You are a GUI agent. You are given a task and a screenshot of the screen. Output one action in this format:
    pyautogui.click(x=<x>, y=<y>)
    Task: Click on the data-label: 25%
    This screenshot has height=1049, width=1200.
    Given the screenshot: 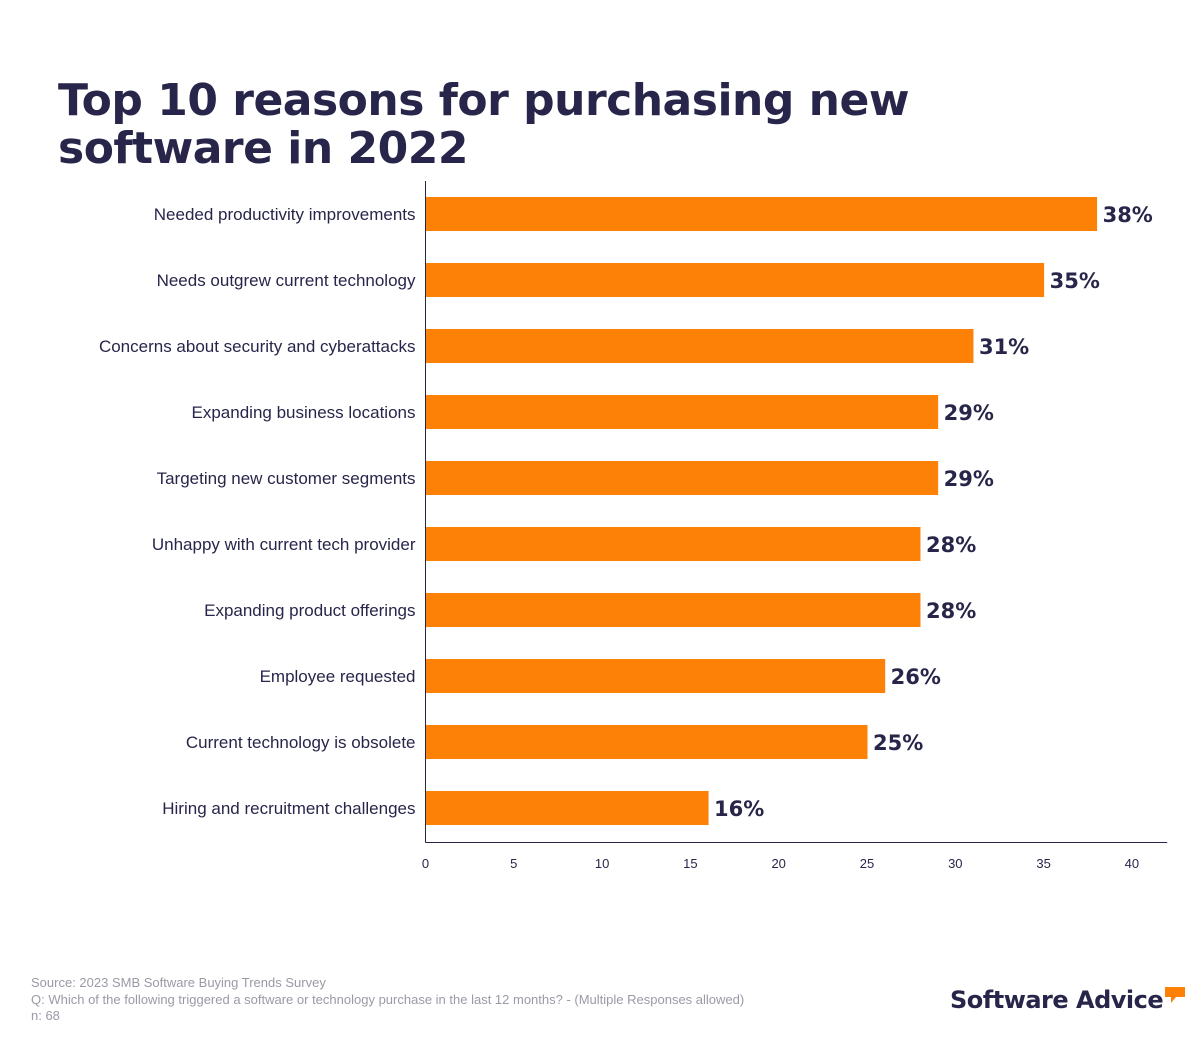 What is the action you would take?
    pyautogui.click(x=898, y=743)
    